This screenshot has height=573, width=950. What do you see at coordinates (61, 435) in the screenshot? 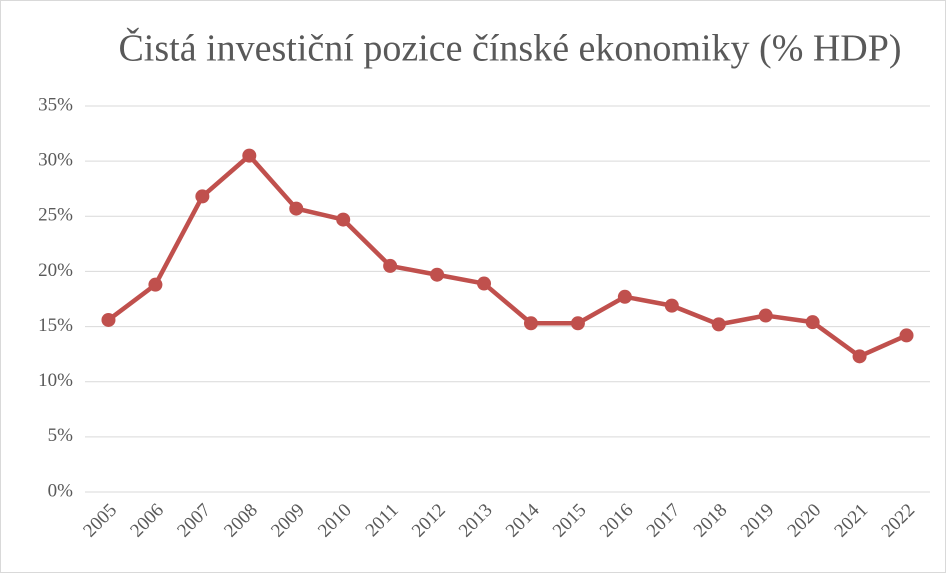
I see `y-tick-label: 5%` at bounding box center [61, 435].